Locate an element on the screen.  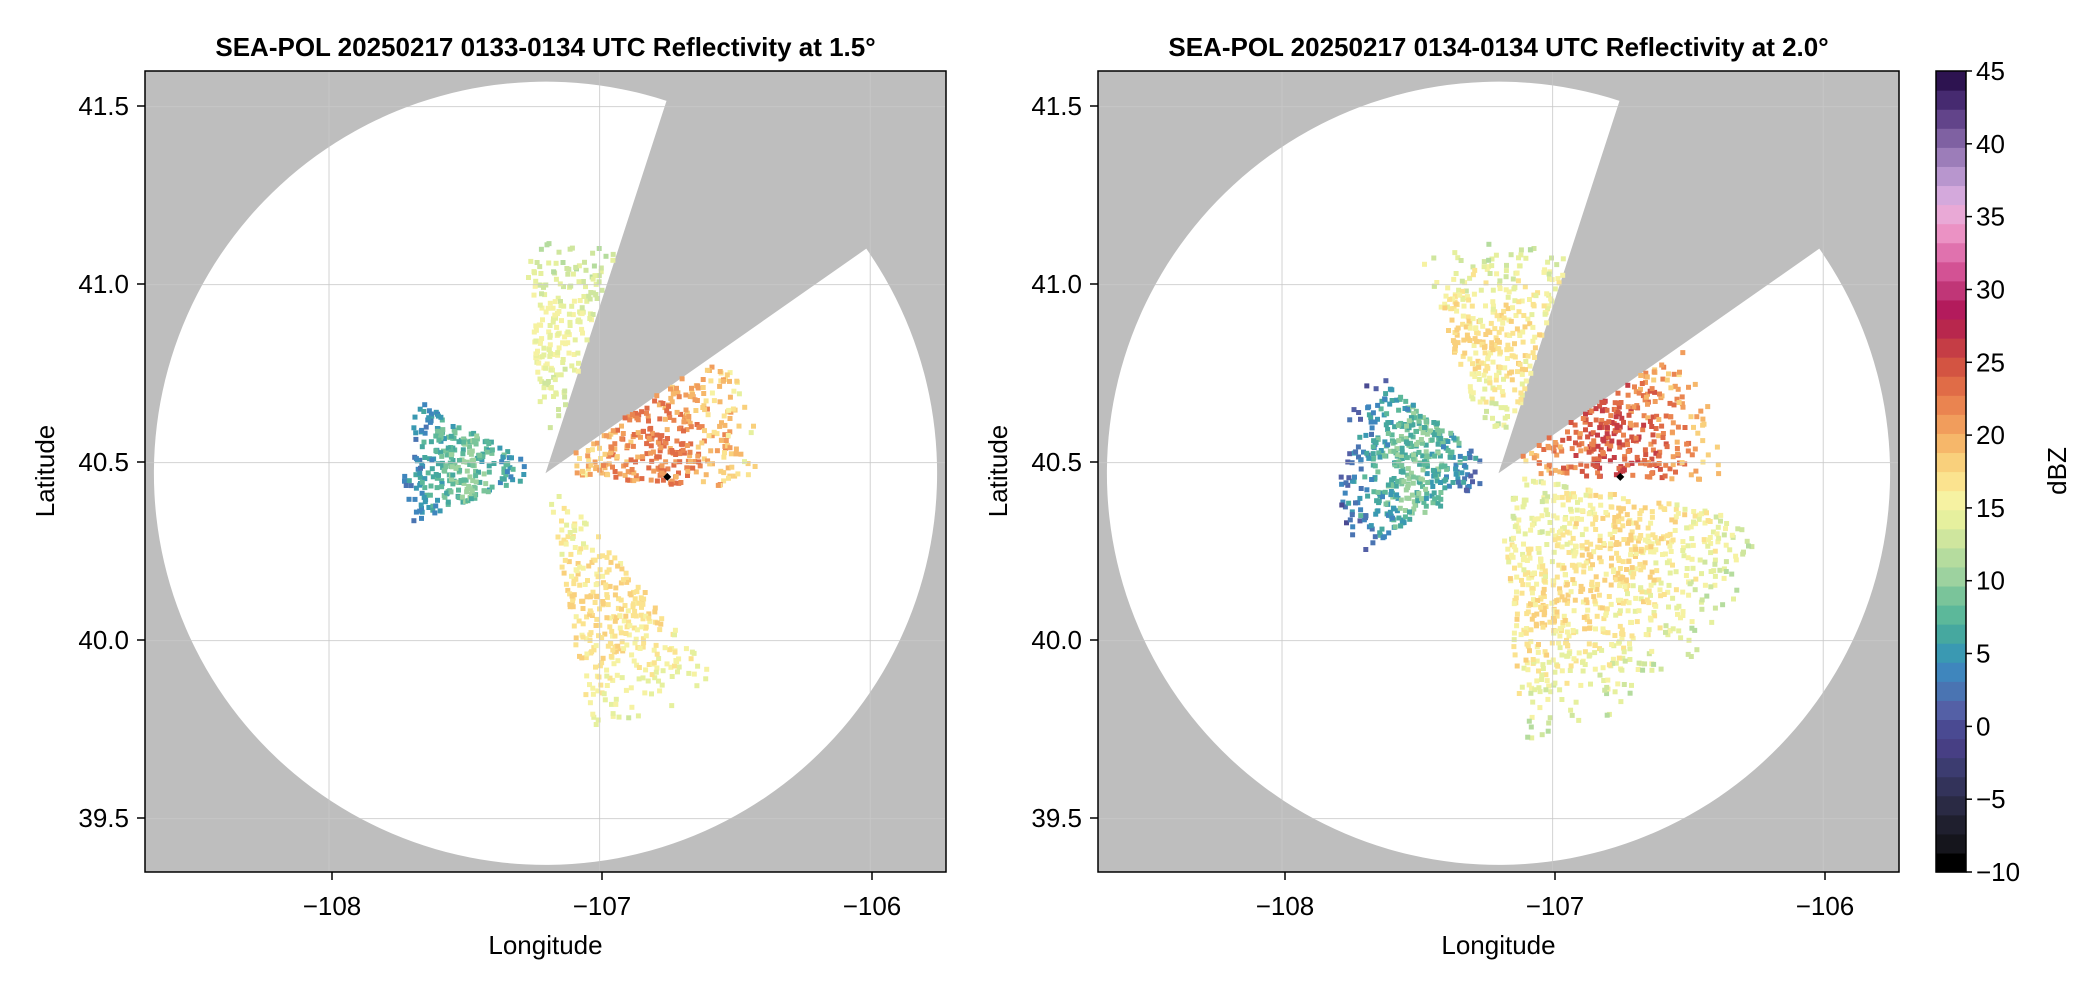
x-ticks: −108 −107 −106 is located at coordinates (602, 896).